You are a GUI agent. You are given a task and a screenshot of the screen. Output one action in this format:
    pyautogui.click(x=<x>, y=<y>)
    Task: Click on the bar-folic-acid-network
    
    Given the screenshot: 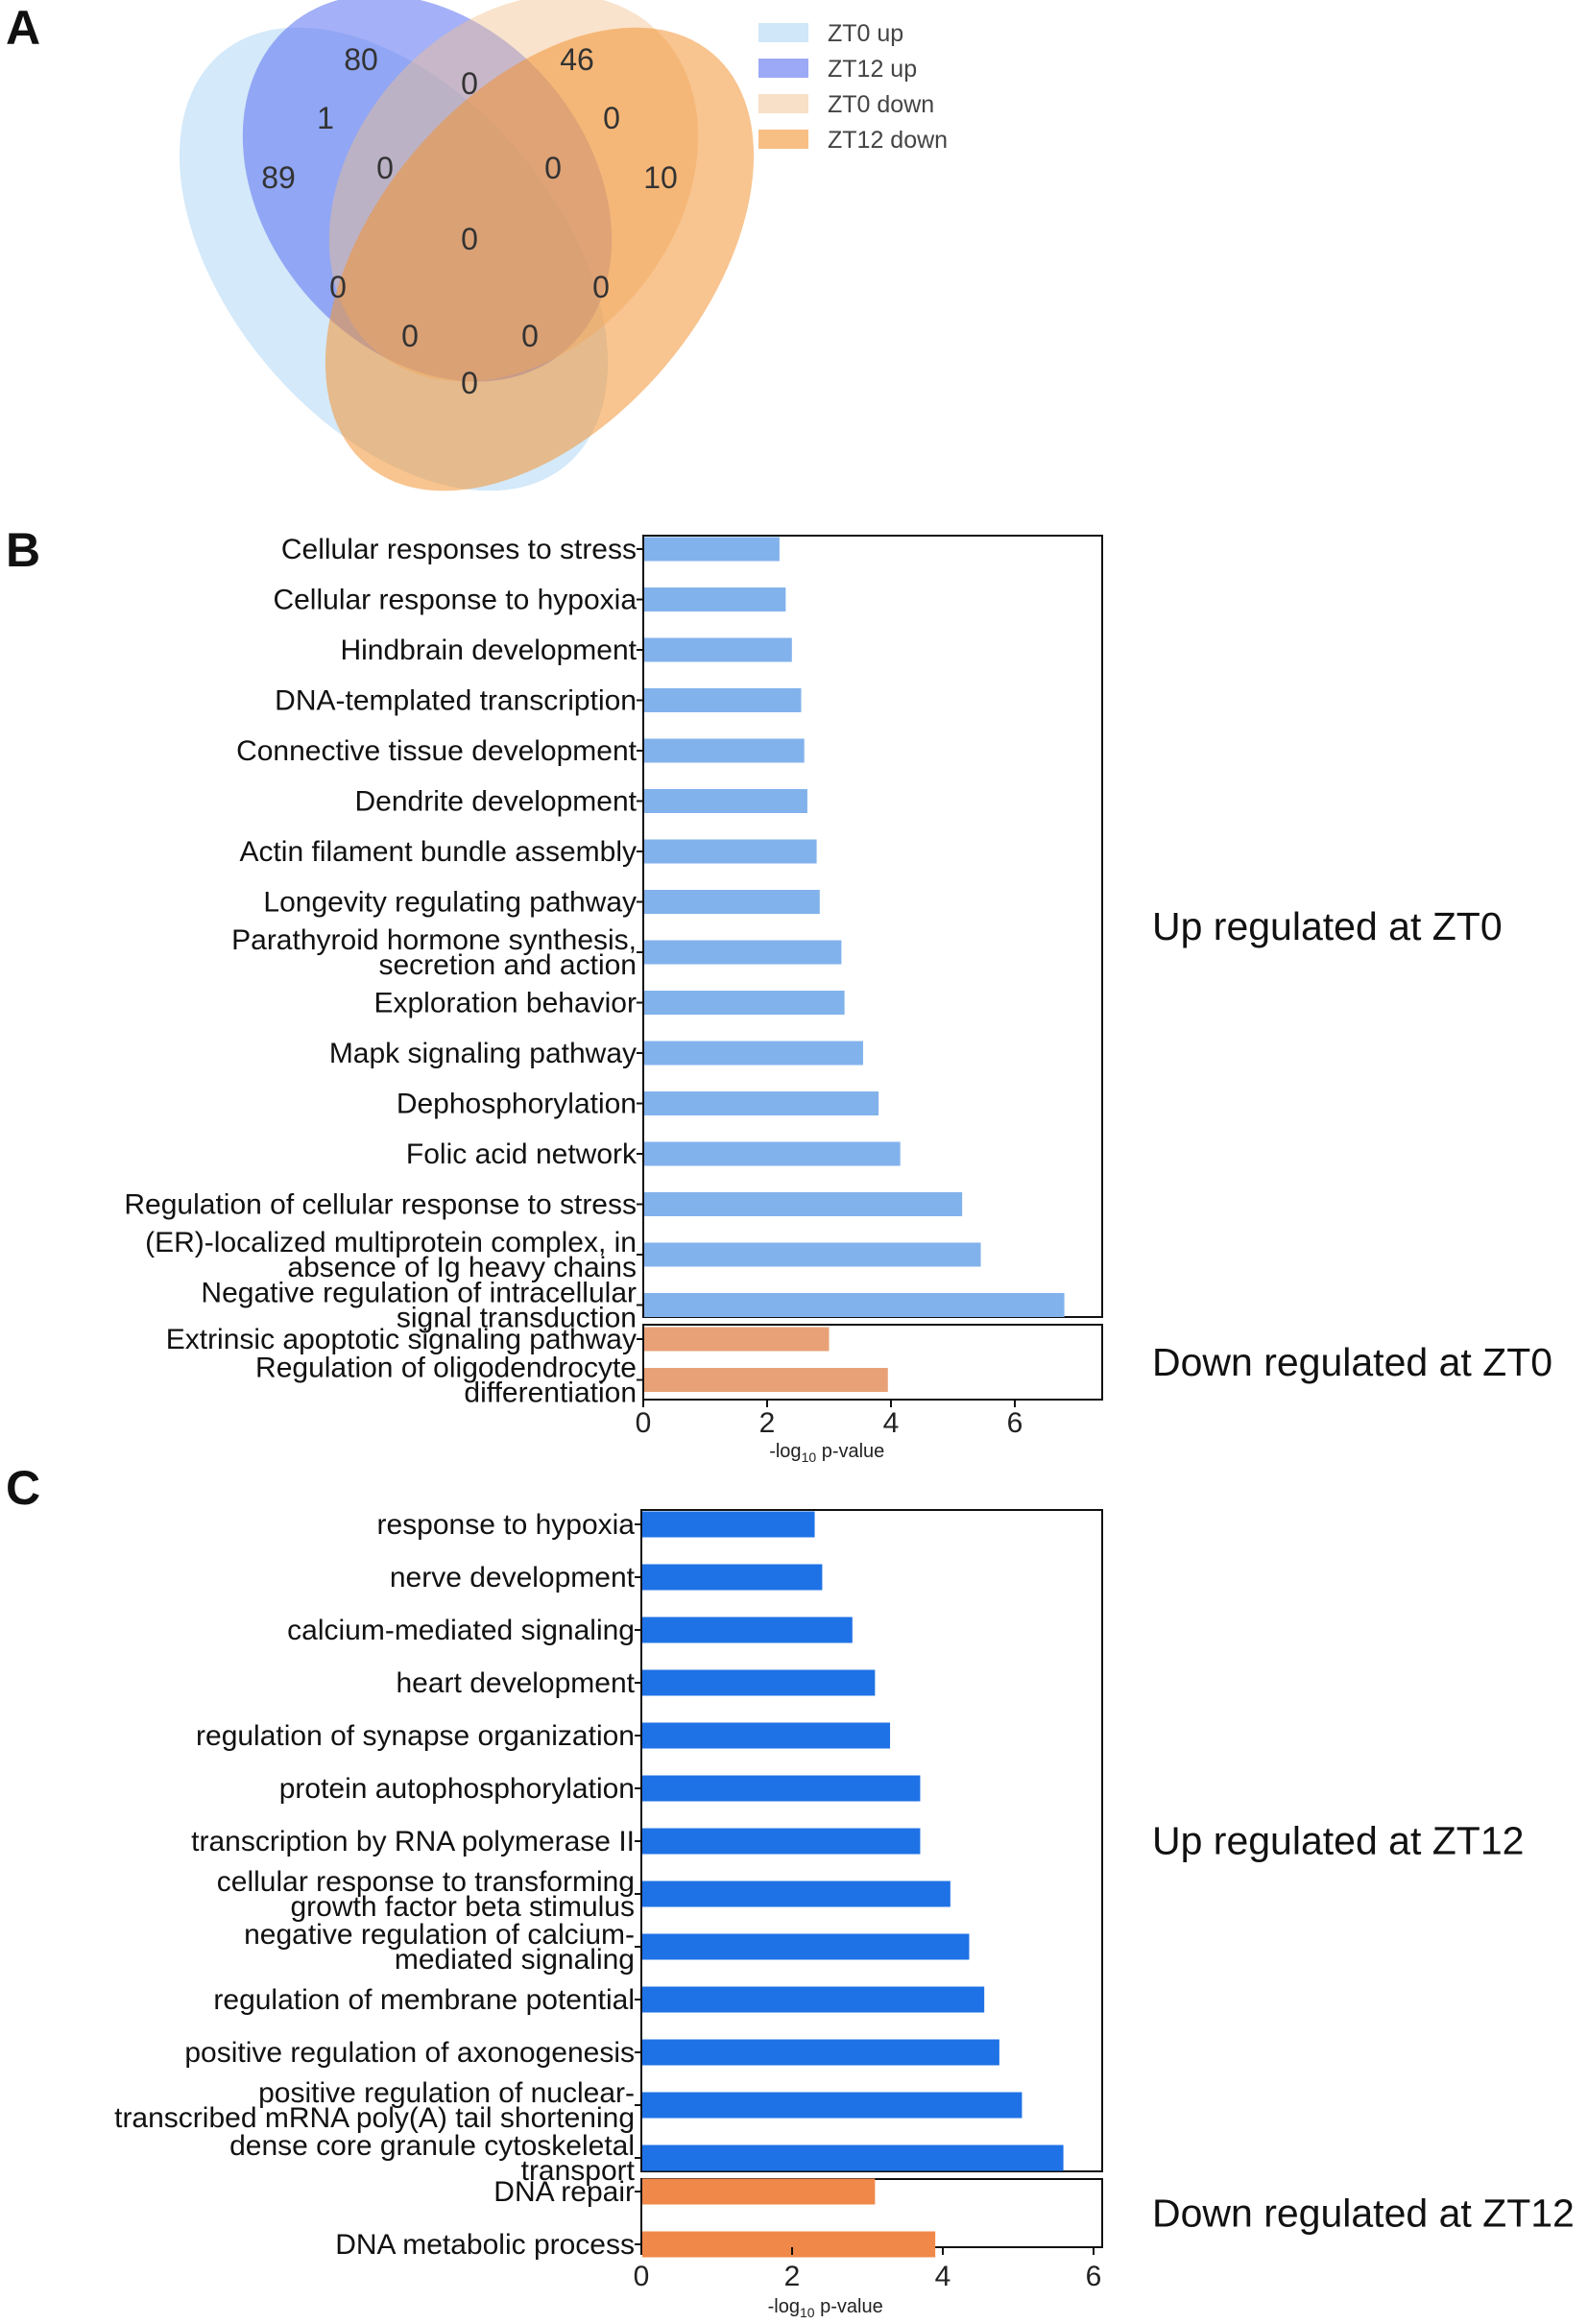 What is the action you would take?
    pyautogui.click(x=773, y=1153)
    